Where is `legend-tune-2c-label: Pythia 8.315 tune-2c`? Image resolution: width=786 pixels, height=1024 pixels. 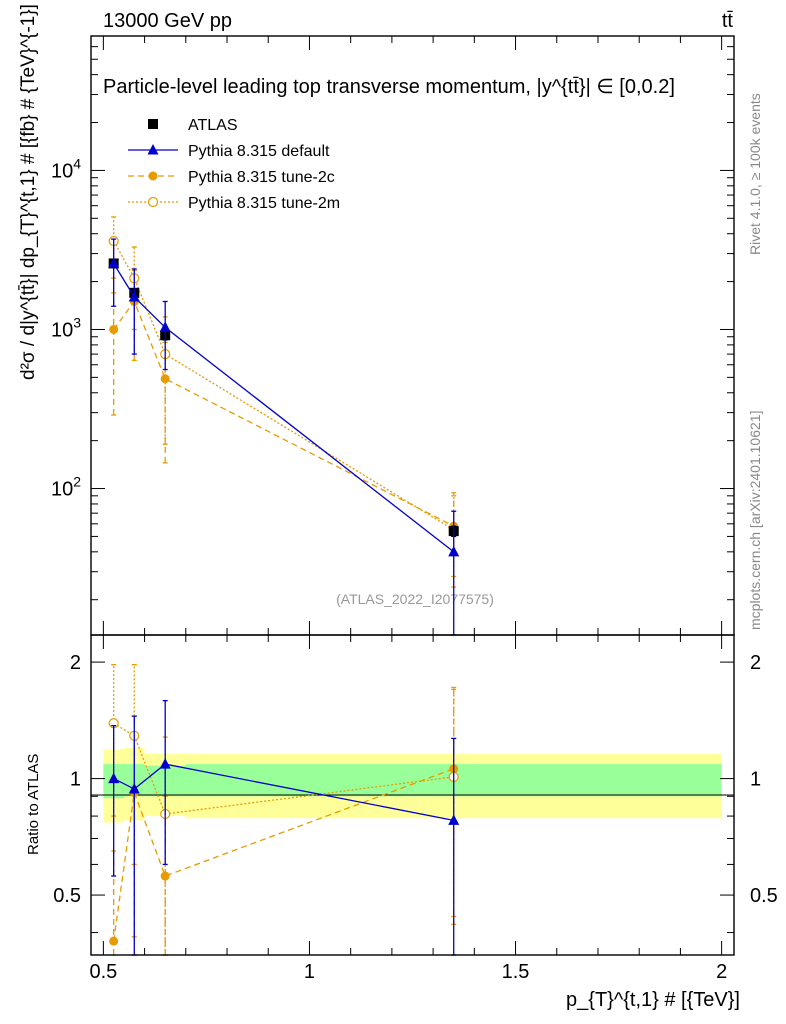
legend-tune-2c-label: Pythia 8.315 tune-2c is located at coordinates (261, 177).